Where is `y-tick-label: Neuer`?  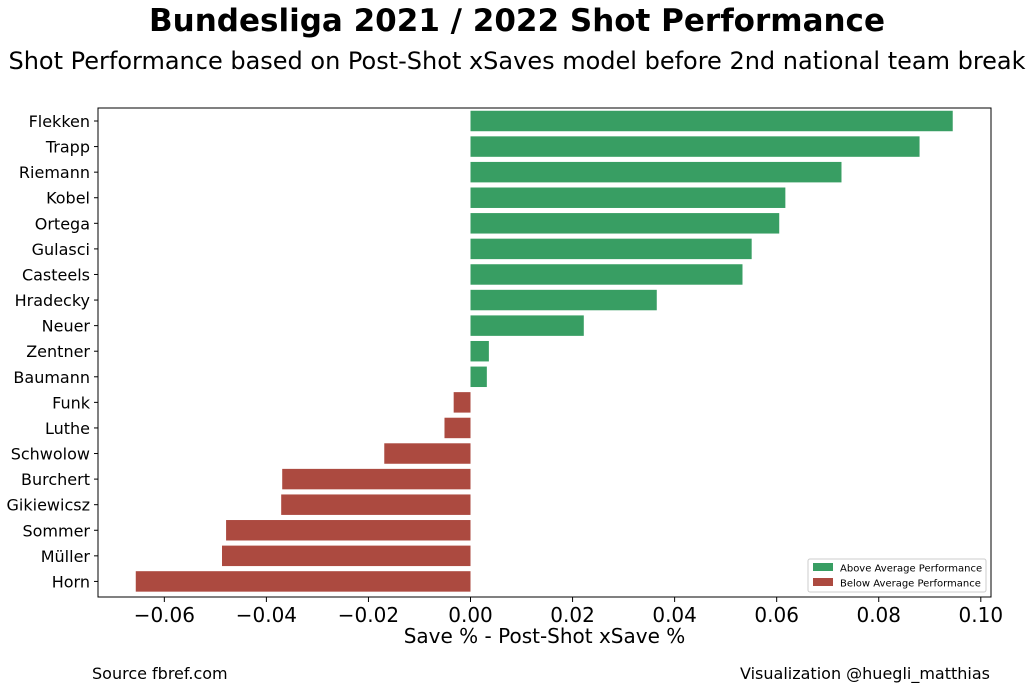 y-tick-label: Neuer is located at coordinates (66, 326).